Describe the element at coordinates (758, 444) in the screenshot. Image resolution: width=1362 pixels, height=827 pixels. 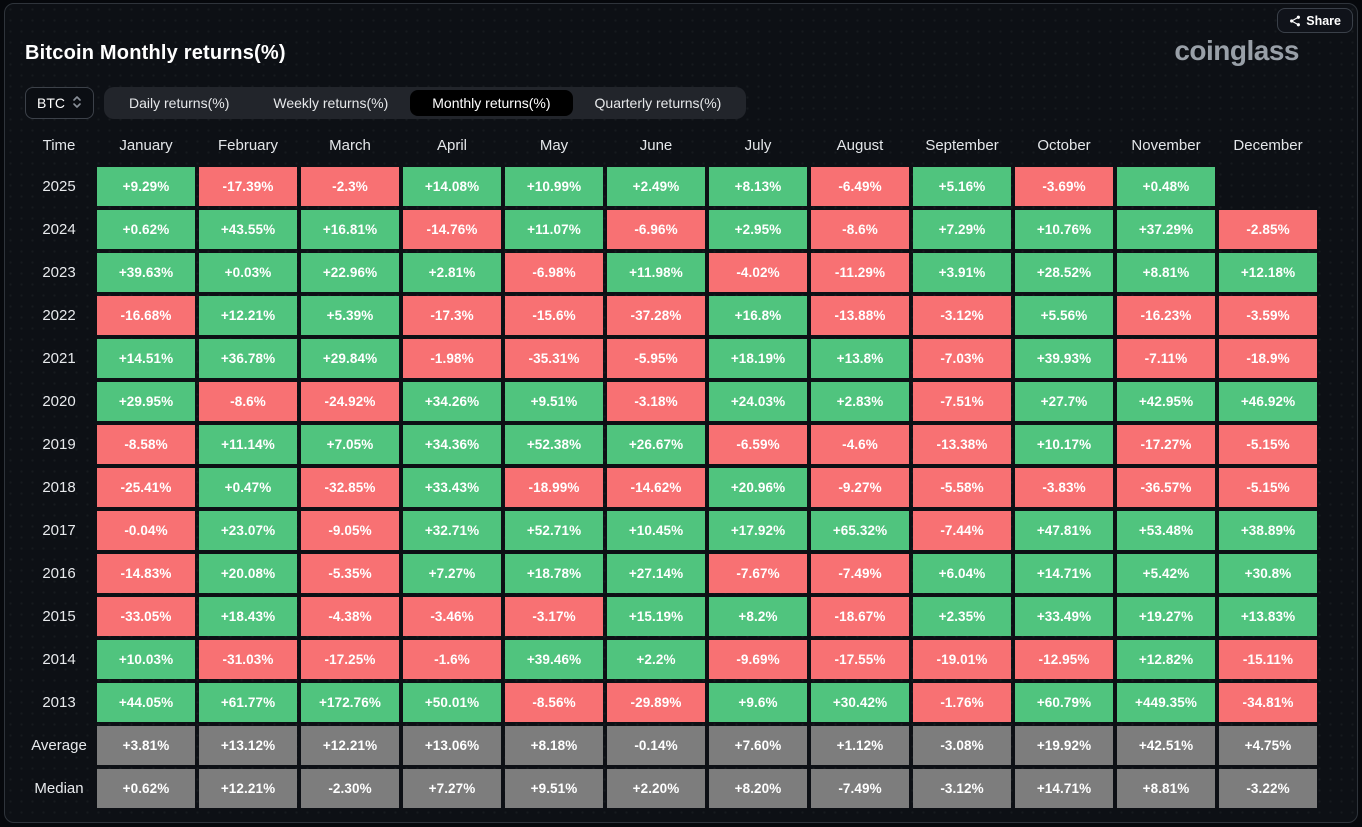
I see `return-cell: -6.59%` at that location.